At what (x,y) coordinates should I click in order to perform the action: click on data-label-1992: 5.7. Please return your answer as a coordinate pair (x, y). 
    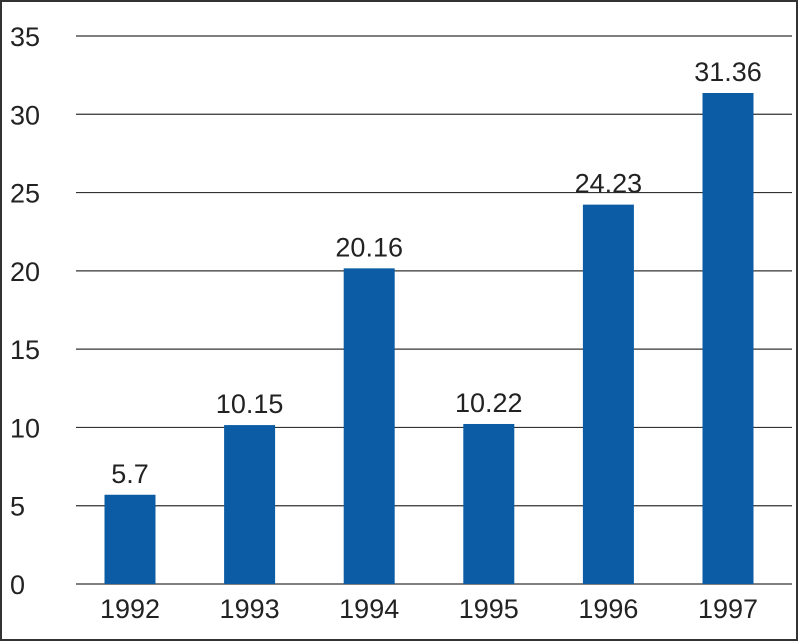
    Looking at the image, I should click on (130, 474).